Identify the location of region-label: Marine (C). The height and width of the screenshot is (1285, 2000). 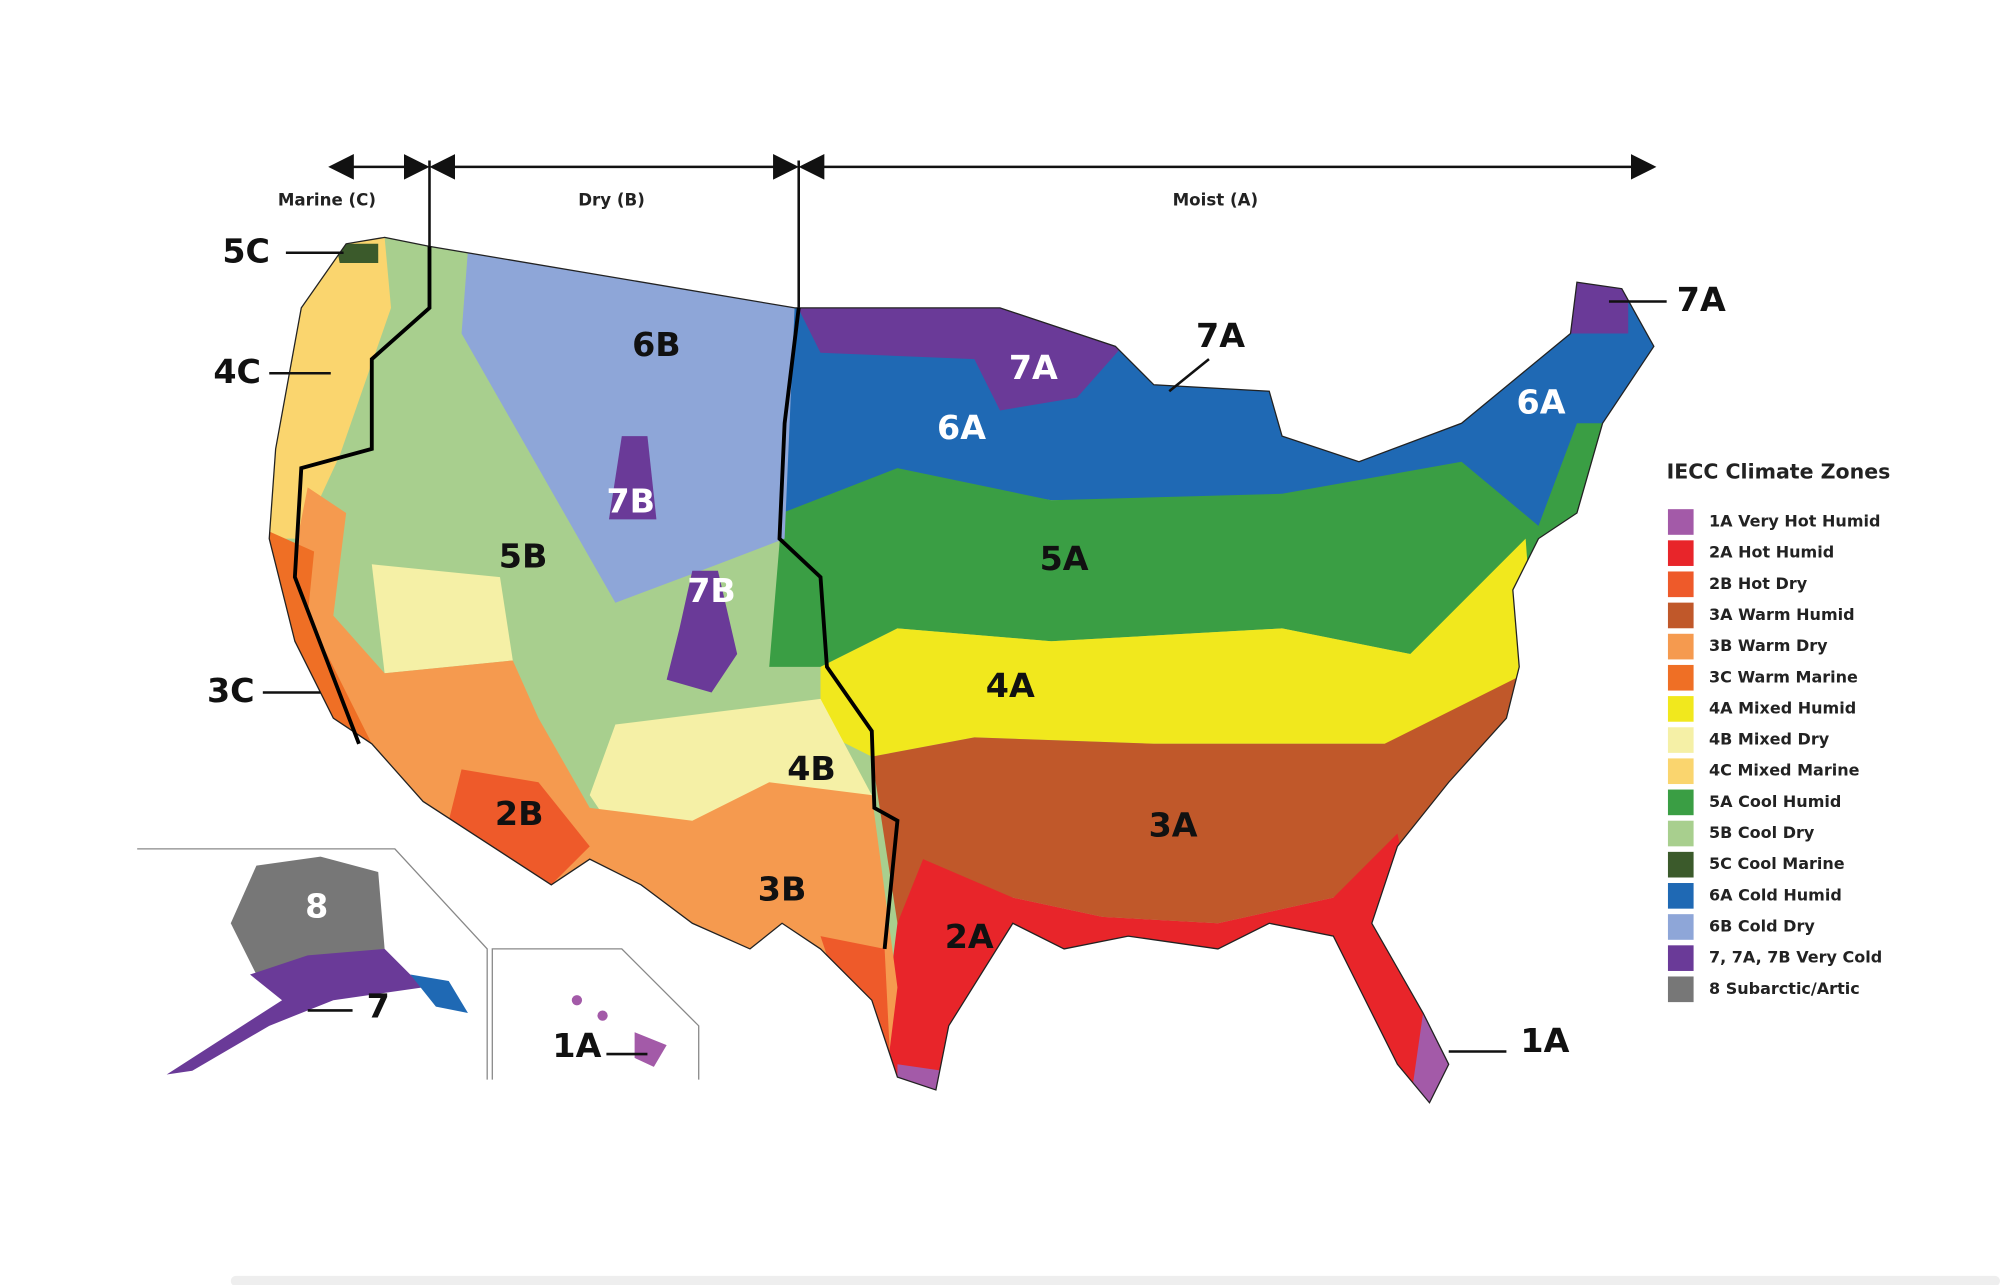
(327, 199).